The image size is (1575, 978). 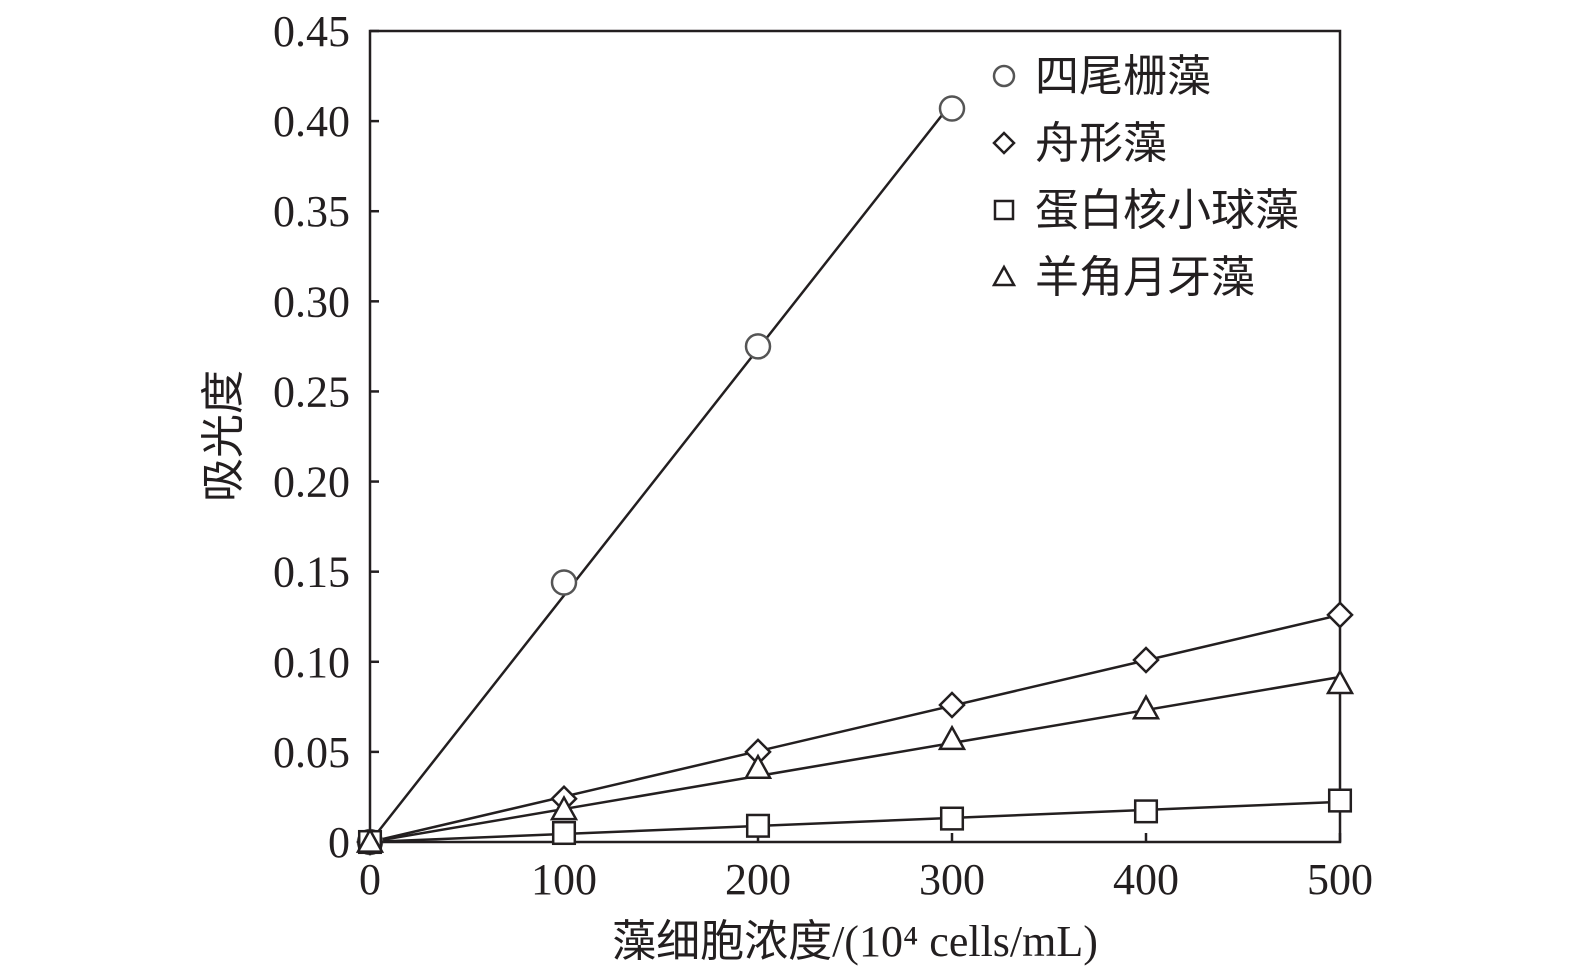 I want to click on legend-square-marker, so click(x=1004, y=210).